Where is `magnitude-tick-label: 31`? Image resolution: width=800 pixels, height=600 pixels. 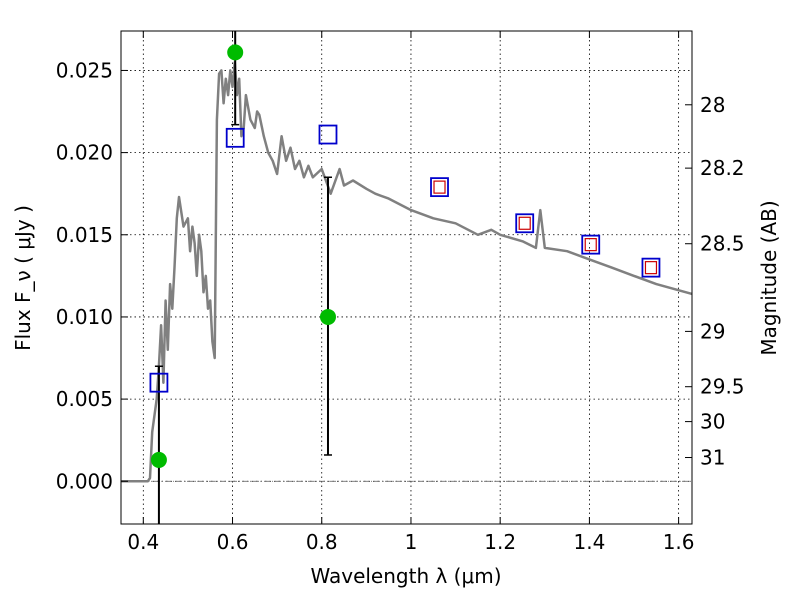
magnitude-tick-label: 31 is located at coordinates (712, 458).